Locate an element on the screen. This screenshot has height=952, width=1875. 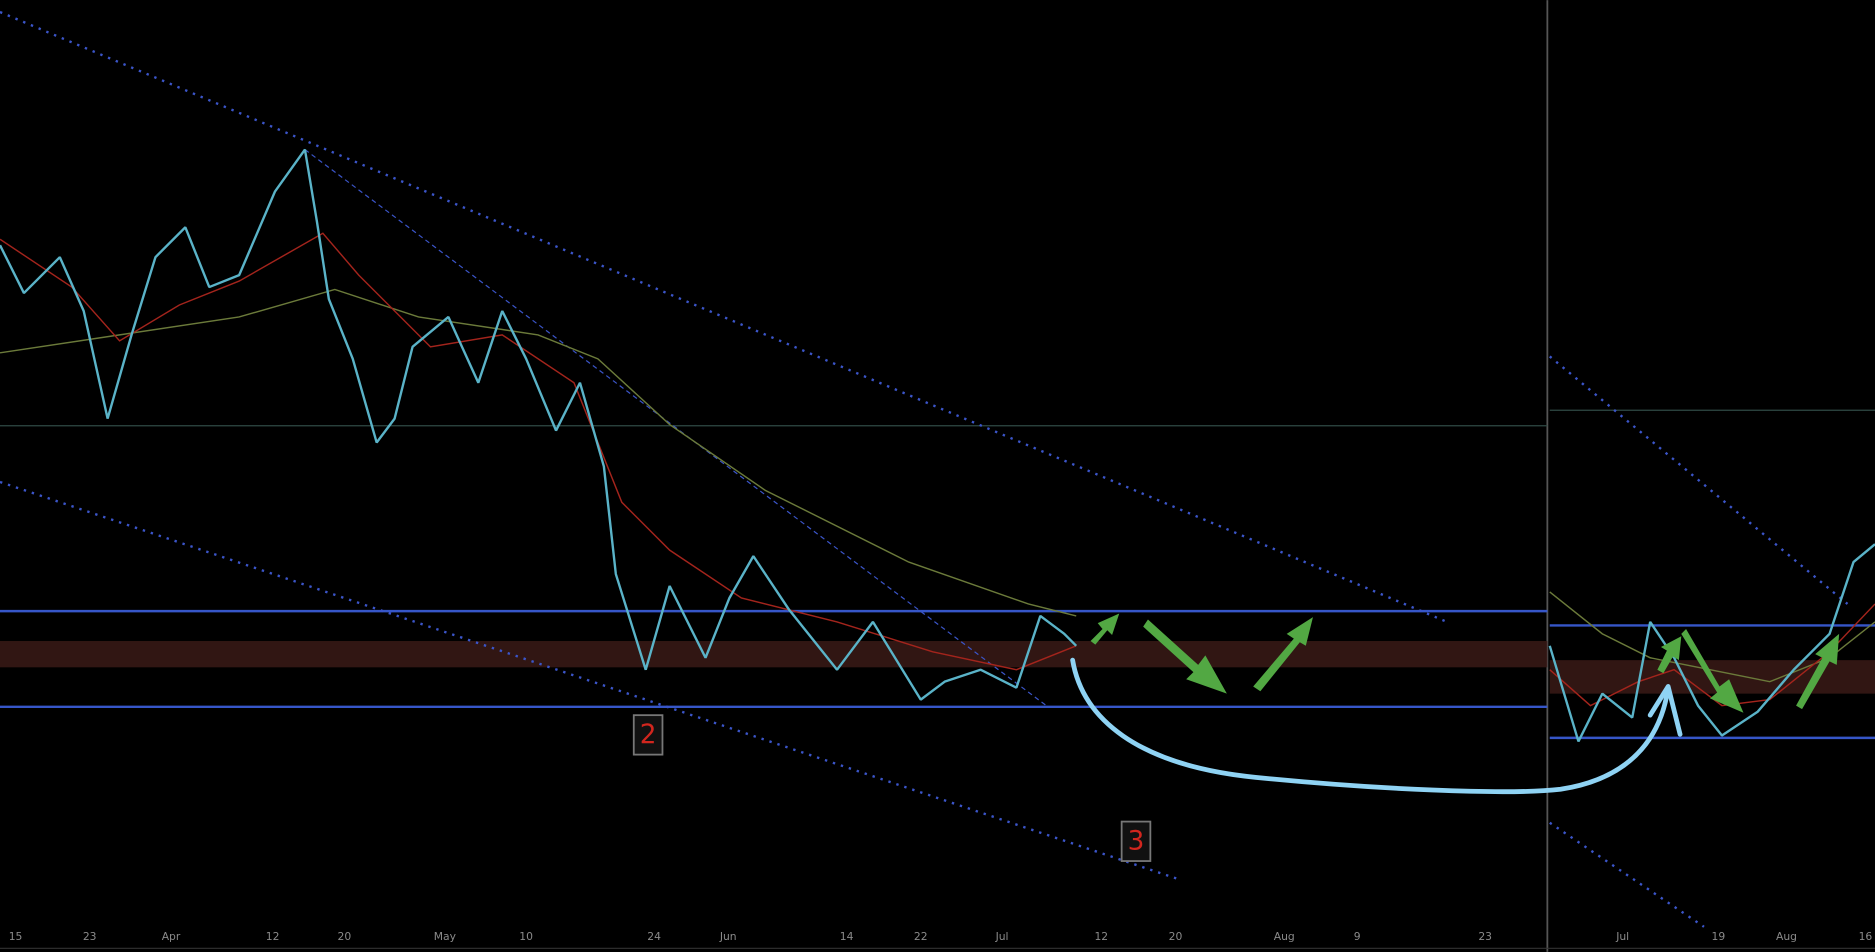
x-tick-label: 9 is located at coordinates (1357, 936).